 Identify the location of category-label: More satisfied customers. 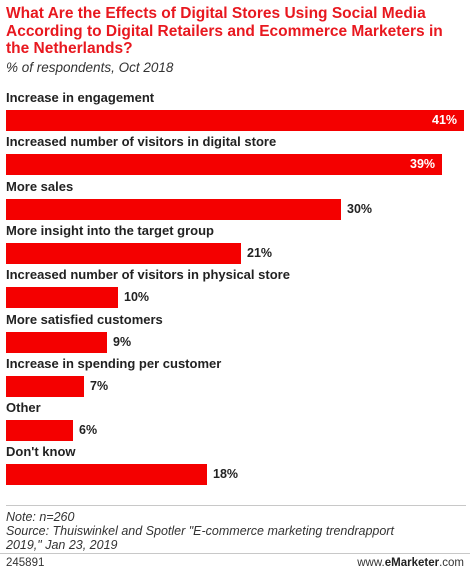
(84, 319).